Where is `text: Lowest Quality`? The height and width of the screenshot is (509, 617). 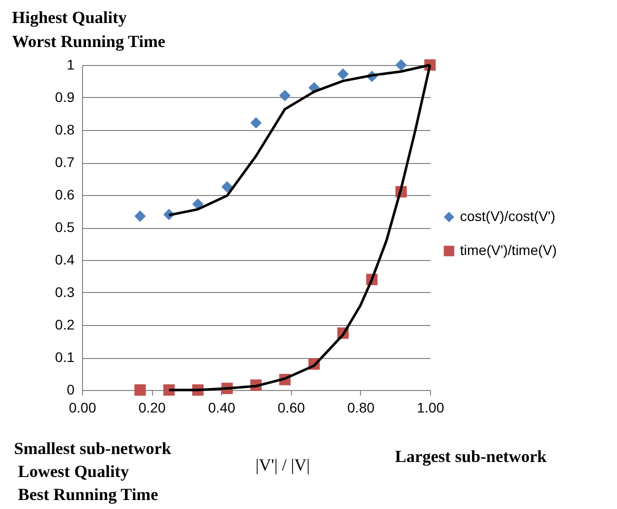
text: Lowest Quality is located at coordinates (74, 471).